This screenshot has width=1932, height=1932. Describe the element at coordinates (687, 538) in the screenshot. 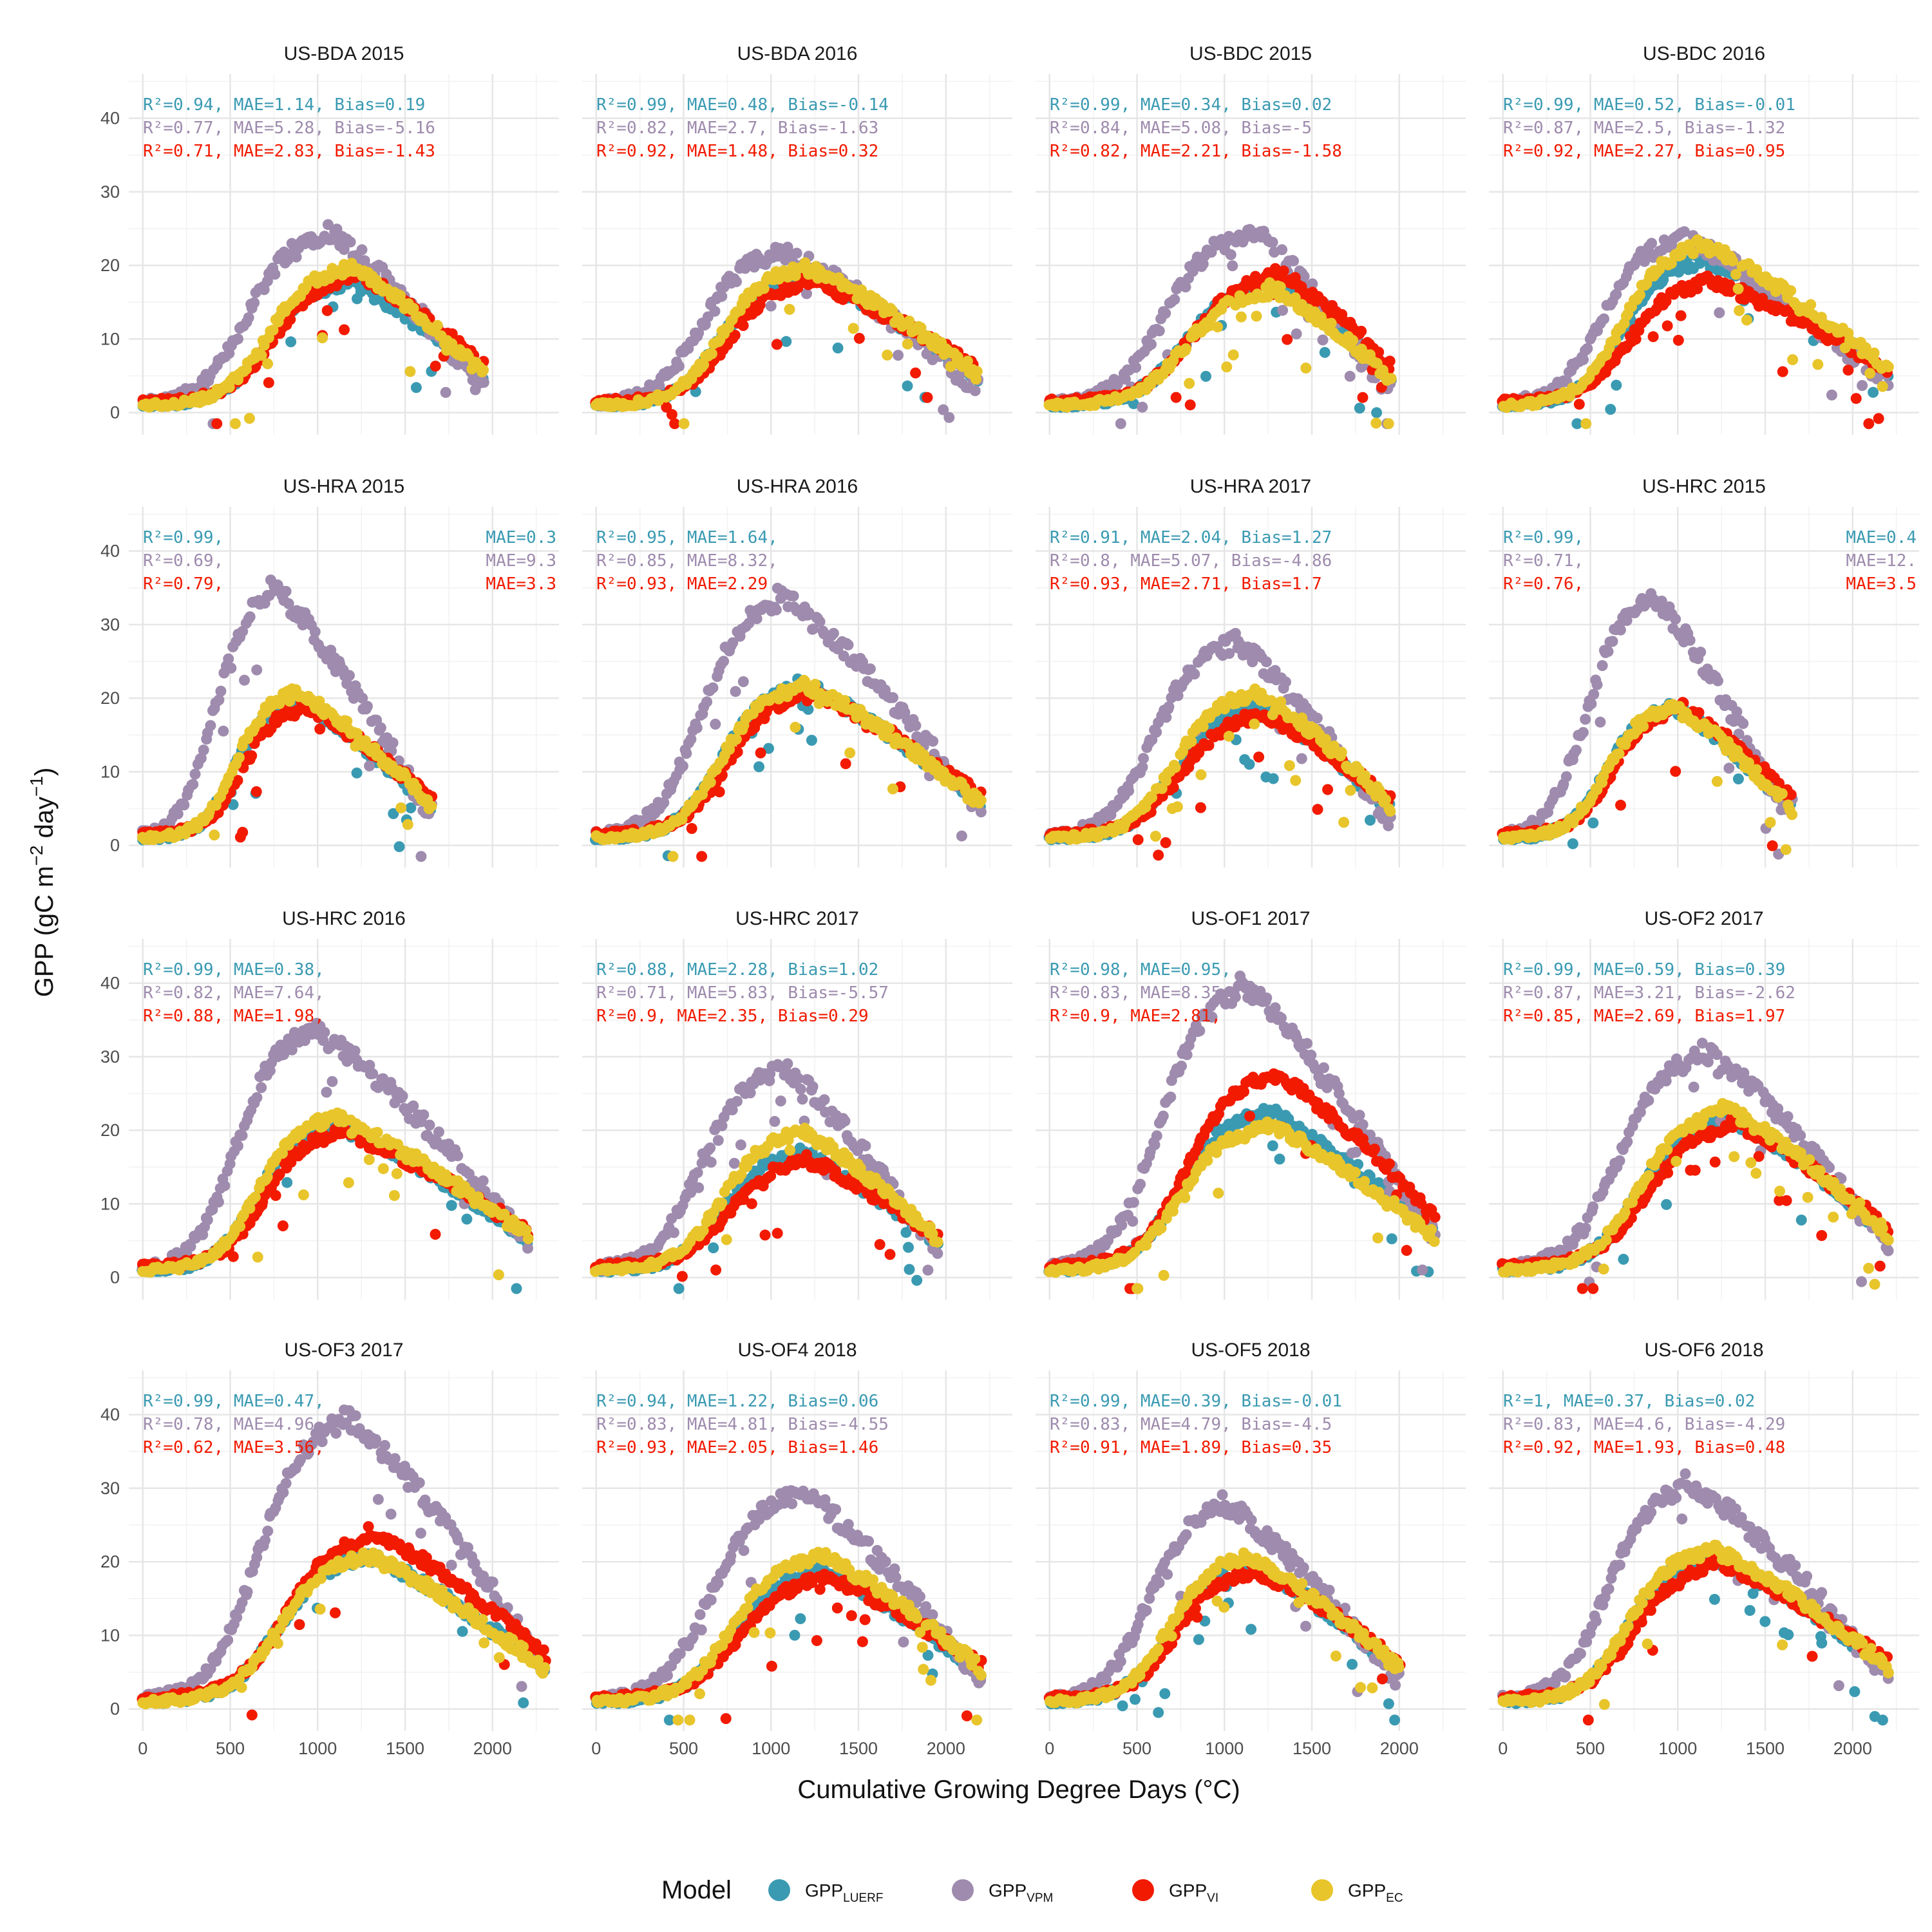

I see `metric-annotation: R²=0.95, MAE=1.64,` at that location.